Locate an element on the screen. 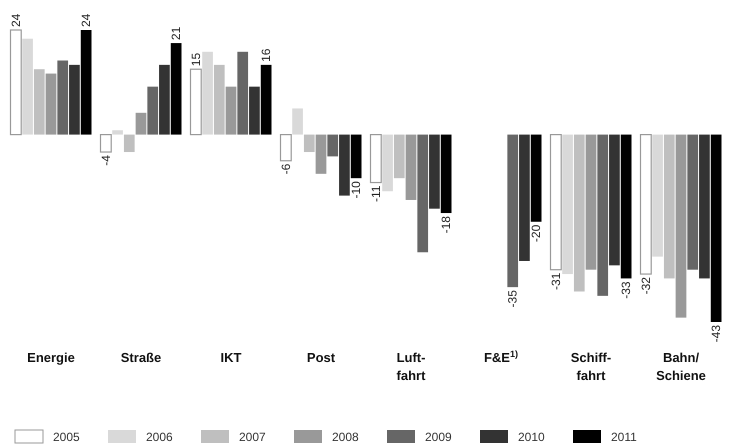  data-label: -31 is located at coordinates (555, 281).